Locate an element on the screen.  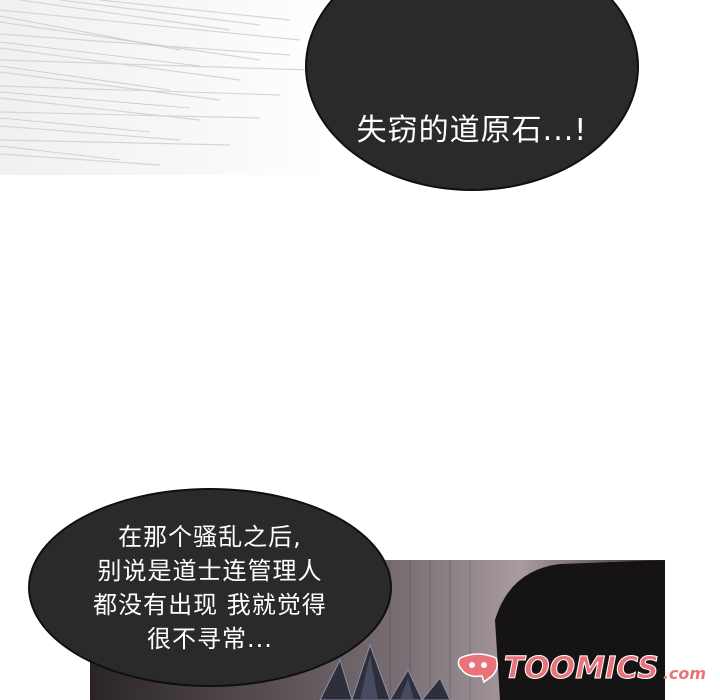
toomics-watermark: TOOMICS .com is located at coordinates (581, 669).